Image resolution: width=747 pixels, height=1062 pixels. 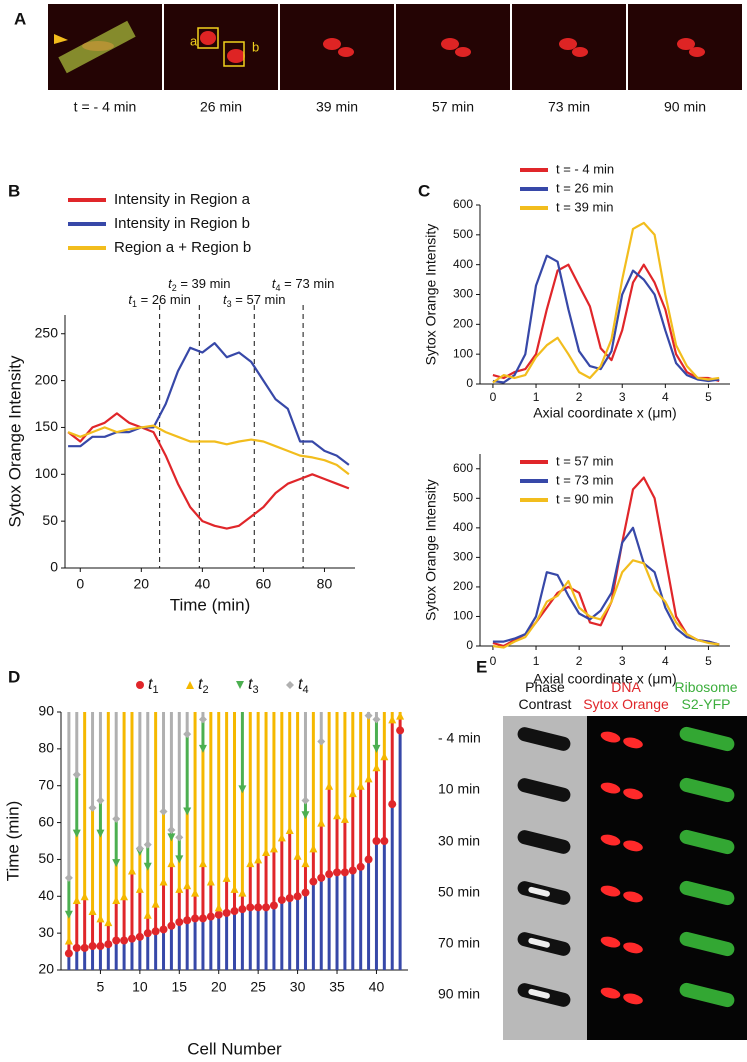 What do you see at coordinates (469, 645) in the screenshot?
I see `y-tick-label: 0` at bounding box center [469, 645].